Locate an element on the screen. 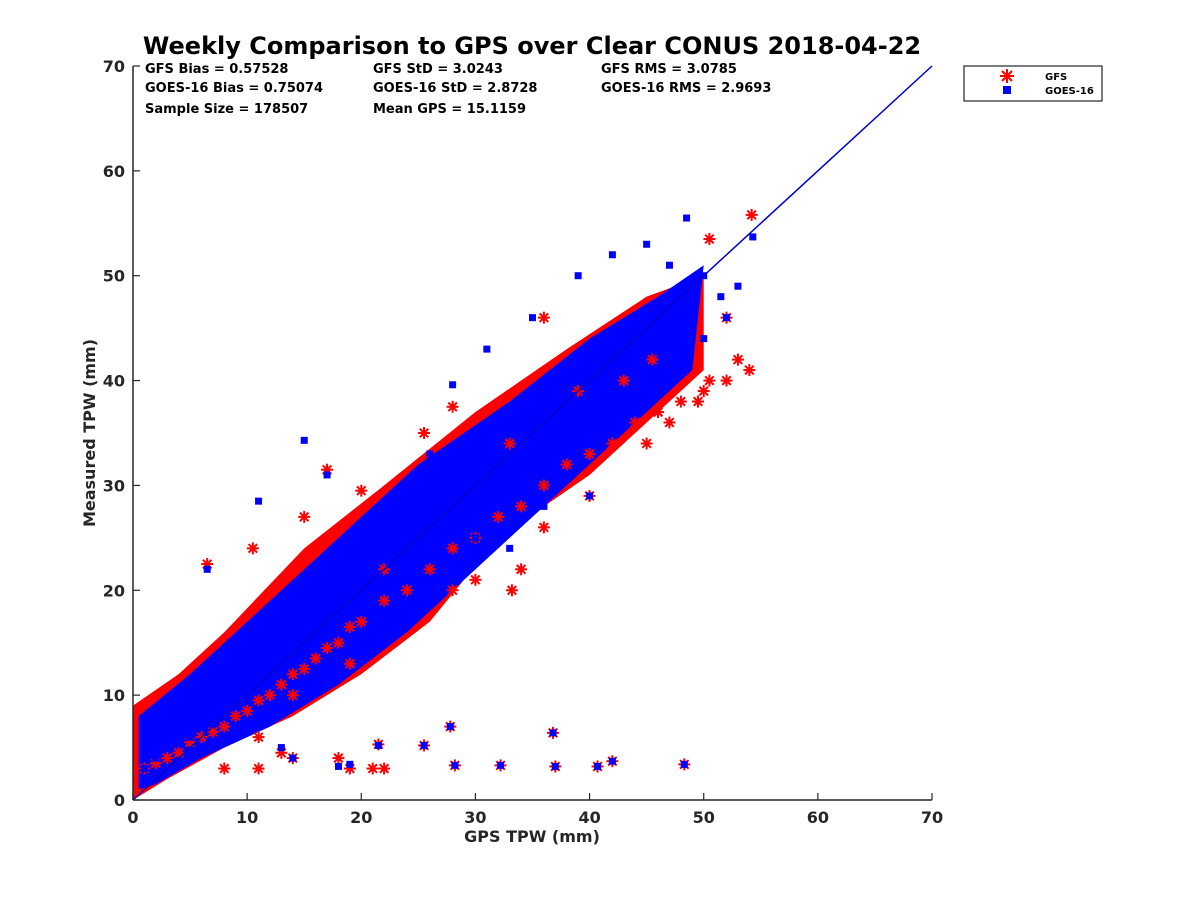  y-tick-label: 10 is located at coordinates (114, 695).